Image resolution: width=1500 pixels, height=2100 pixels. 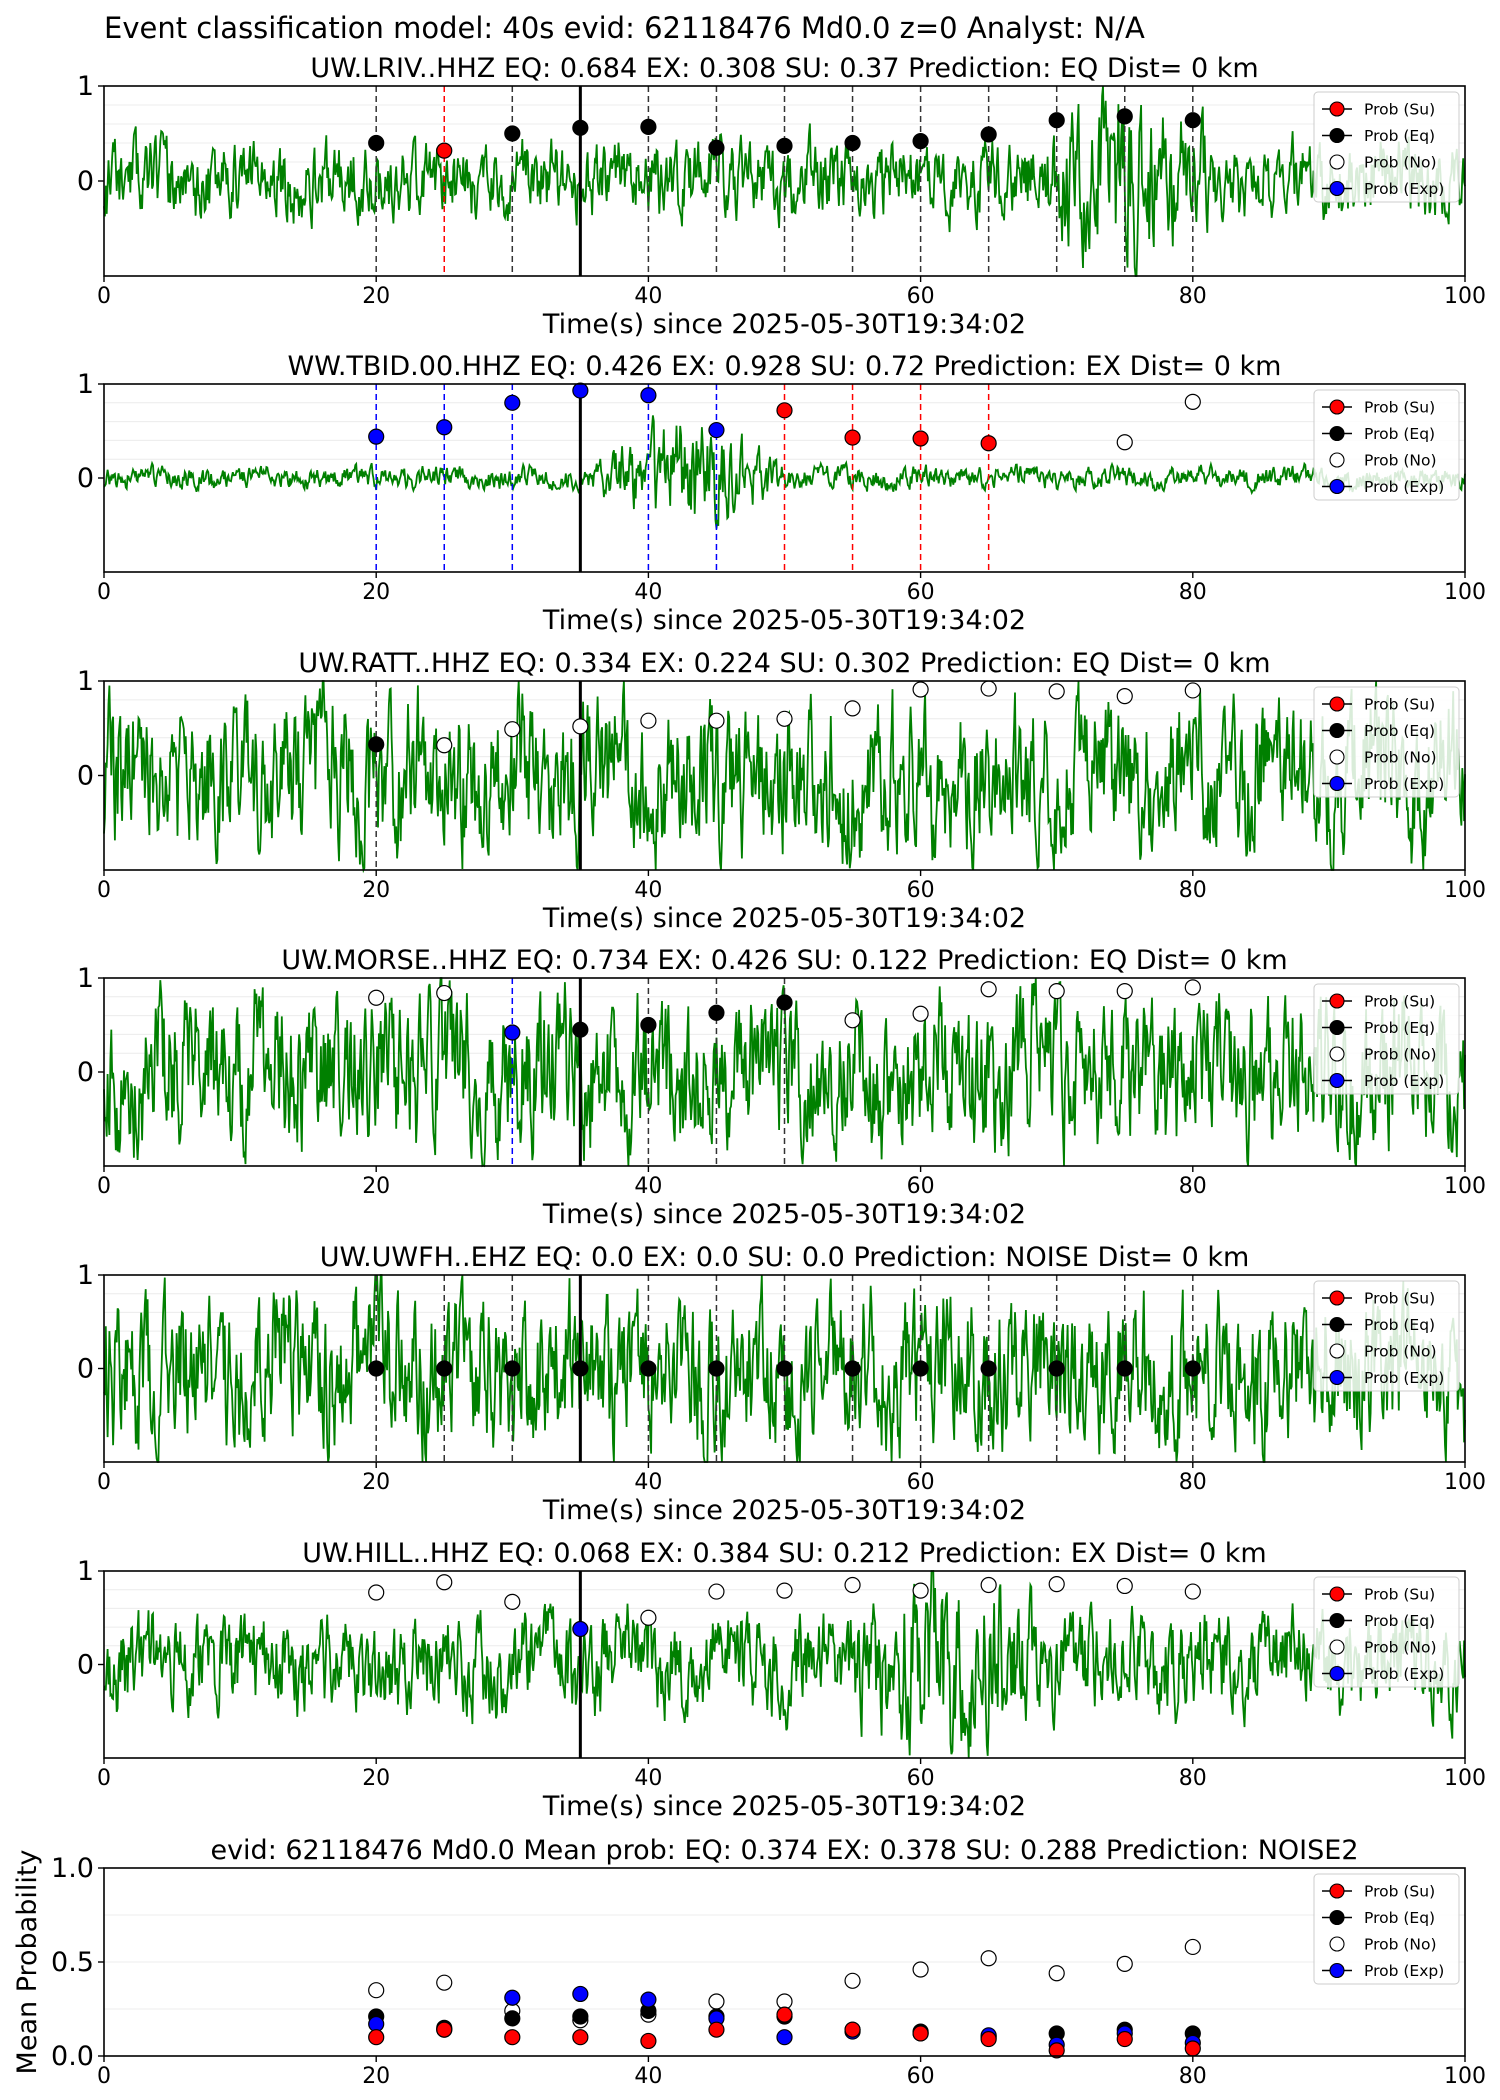 I want to click on x-axis-label: Time(s) since 2025-05-30T19:34:02, so click(x=784, y=324).